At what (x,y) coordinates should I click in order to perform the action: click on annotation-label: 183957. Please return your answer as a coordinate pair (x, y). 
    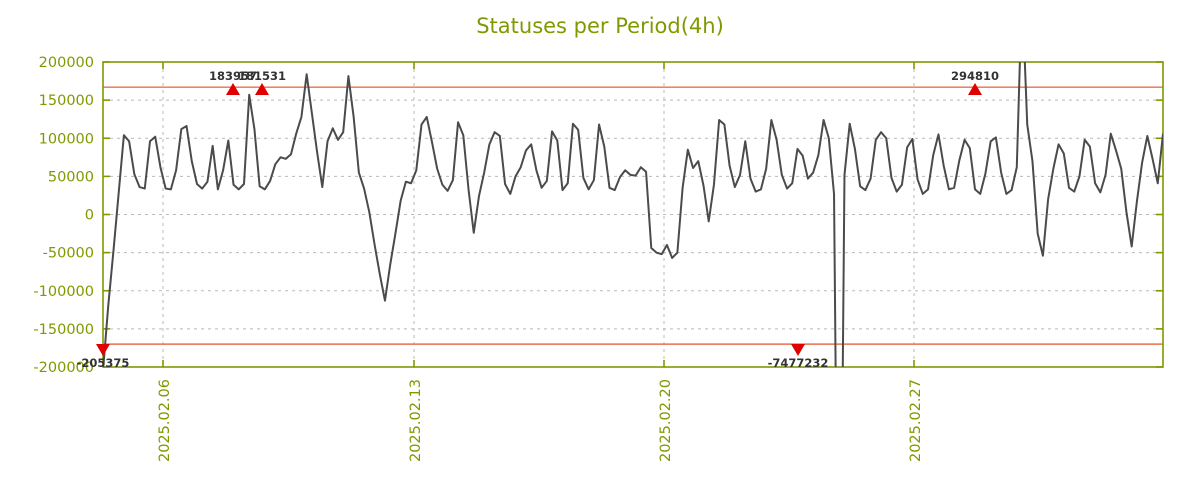
    Looking at the image, I should click on (233, 76).